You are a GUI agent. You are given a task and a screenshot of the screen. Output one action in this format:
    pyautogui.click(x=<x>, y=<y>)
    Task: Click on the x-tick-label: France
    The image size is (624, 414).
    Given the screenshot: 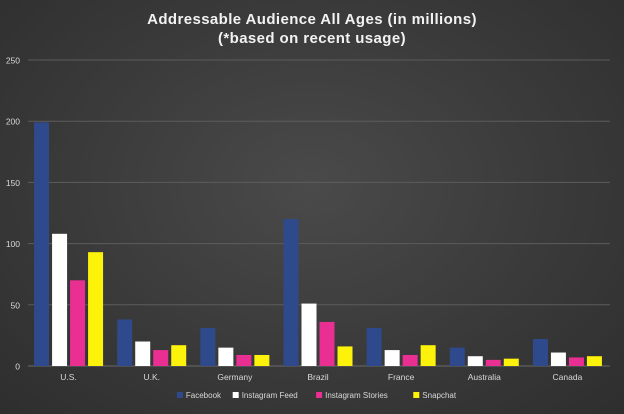 What is the action you would take?
    pyautogui.click(x=401, y=377)
    